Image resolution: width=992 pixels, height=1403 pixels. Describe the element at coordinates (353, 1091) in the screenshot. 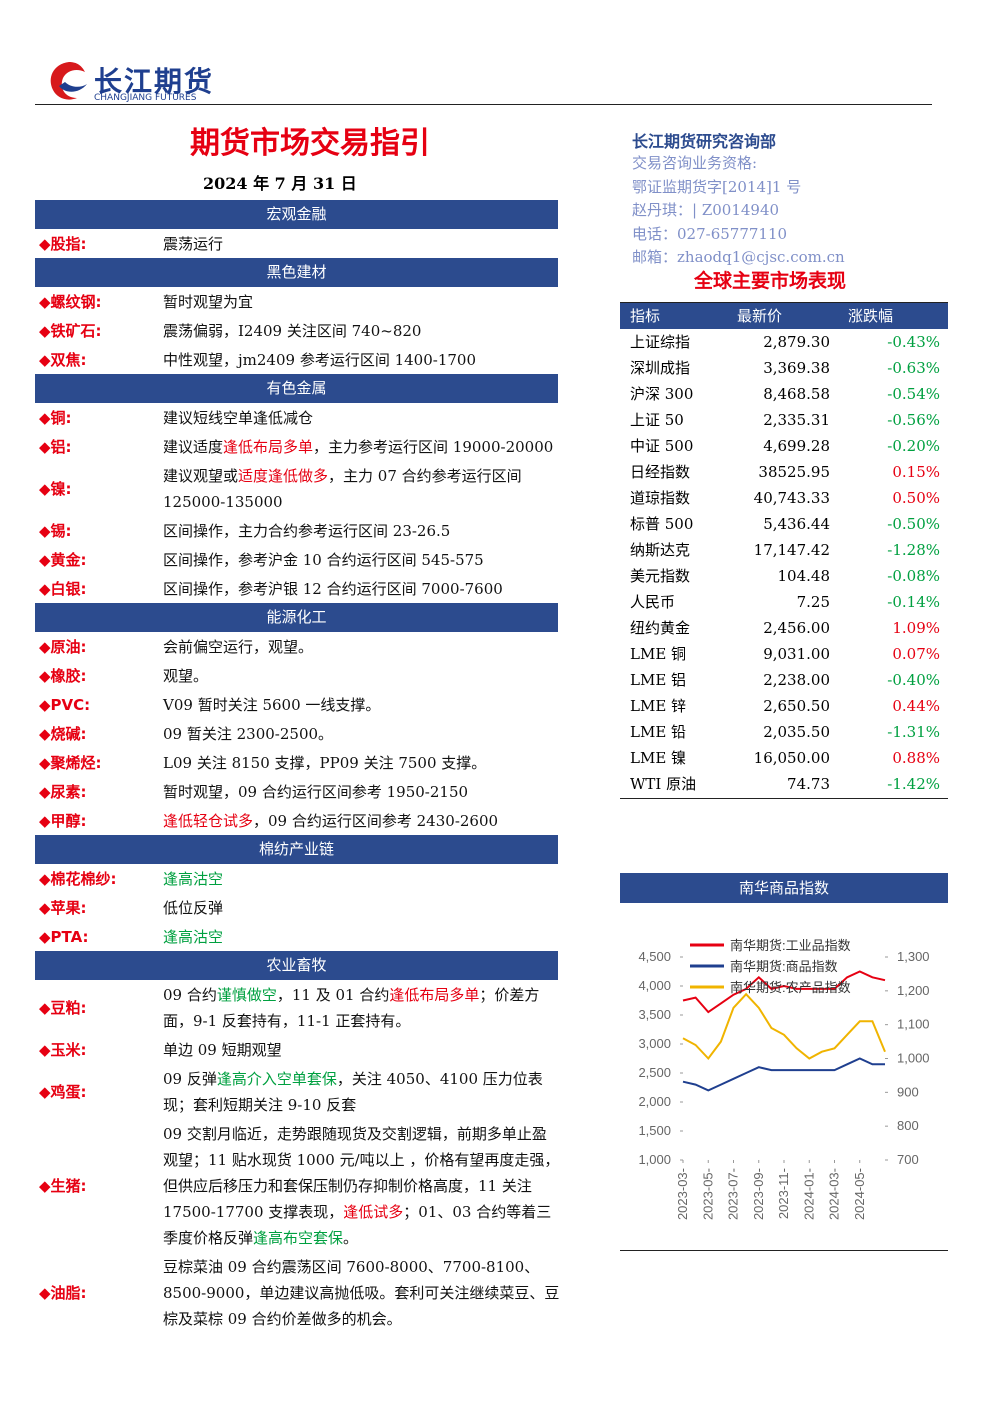

I see `content-text: ，关注 4050、4100 压力位表现；套利短期关注 9-10 反套` at that location.